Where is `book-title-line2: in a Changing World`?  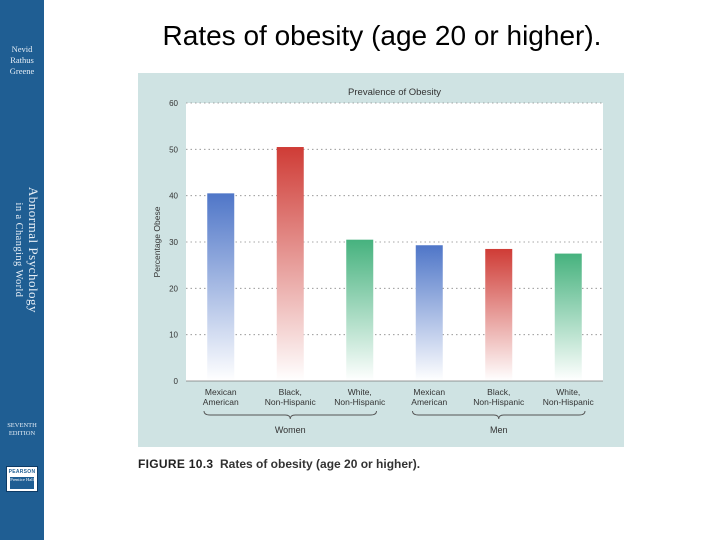 book-title-line2: in a Changing World is located at coordinates (18, 250).